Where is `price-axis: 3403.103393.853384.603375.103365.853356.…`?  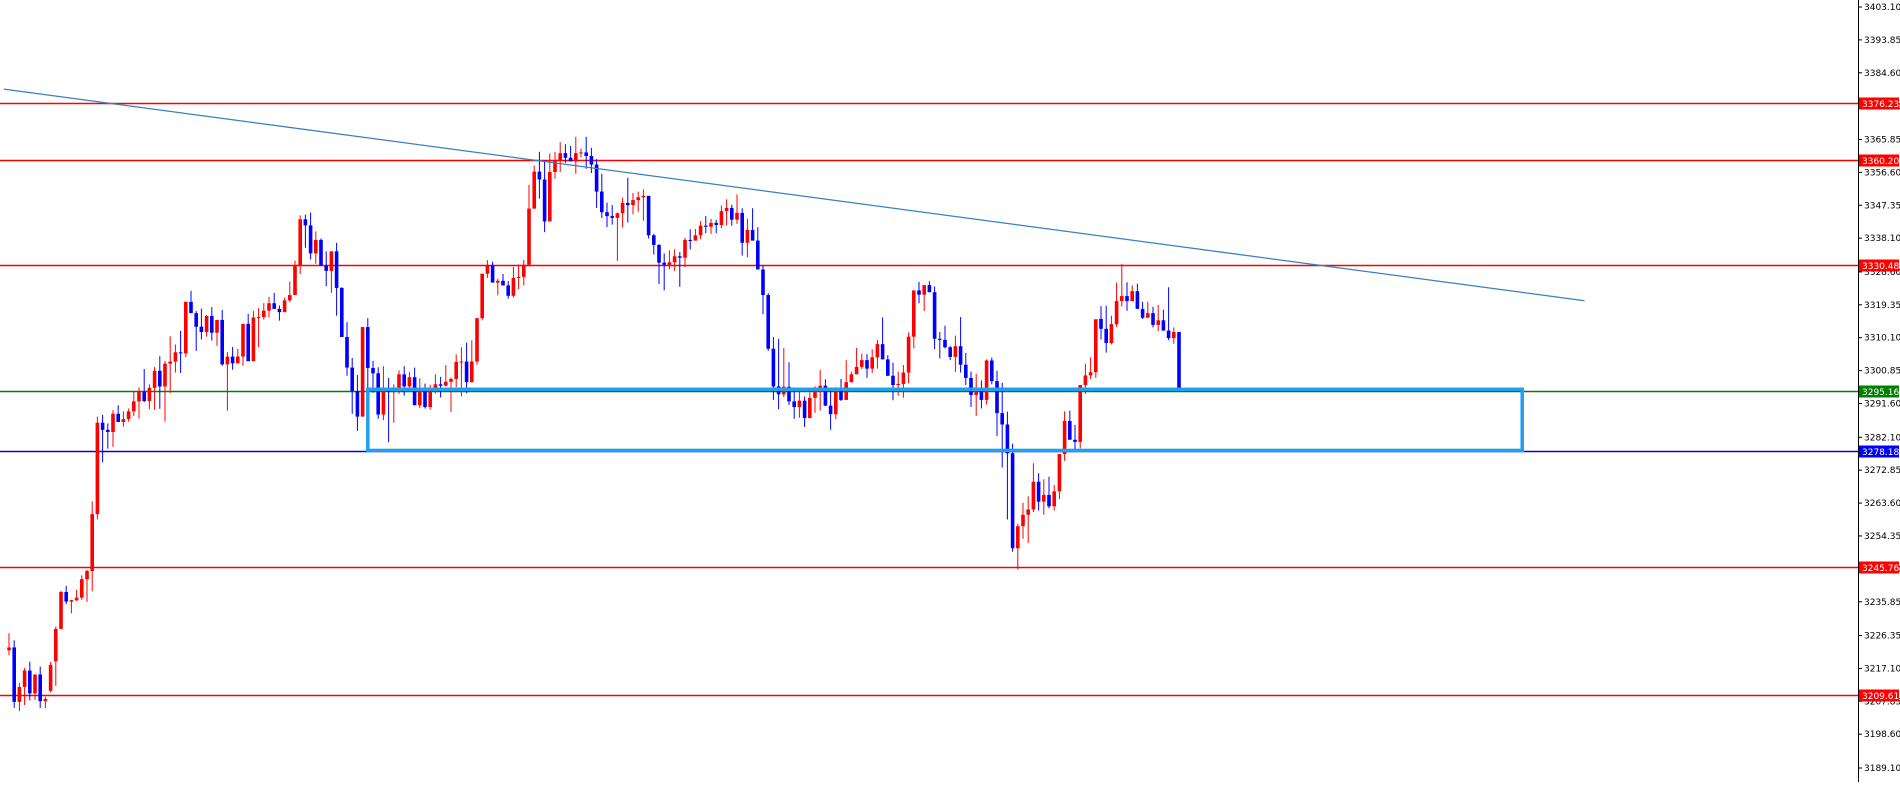
price-axis: 3403.103393.853384.603375.103365.853356.… is located at coordinates (1879, 391).